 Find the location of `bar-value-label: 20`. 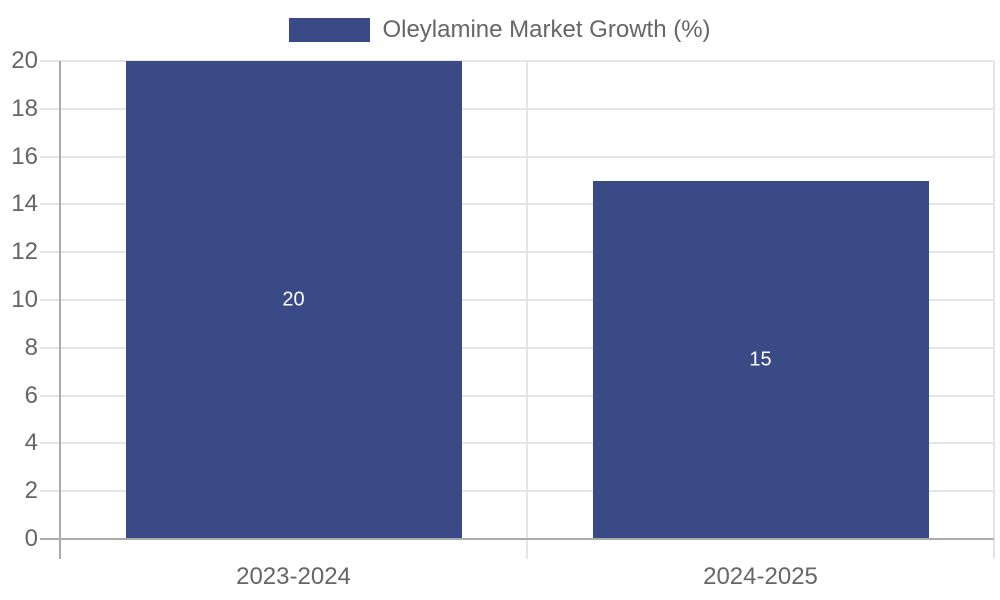

bar-value-label: 20 is located at coordinates (293, 299).